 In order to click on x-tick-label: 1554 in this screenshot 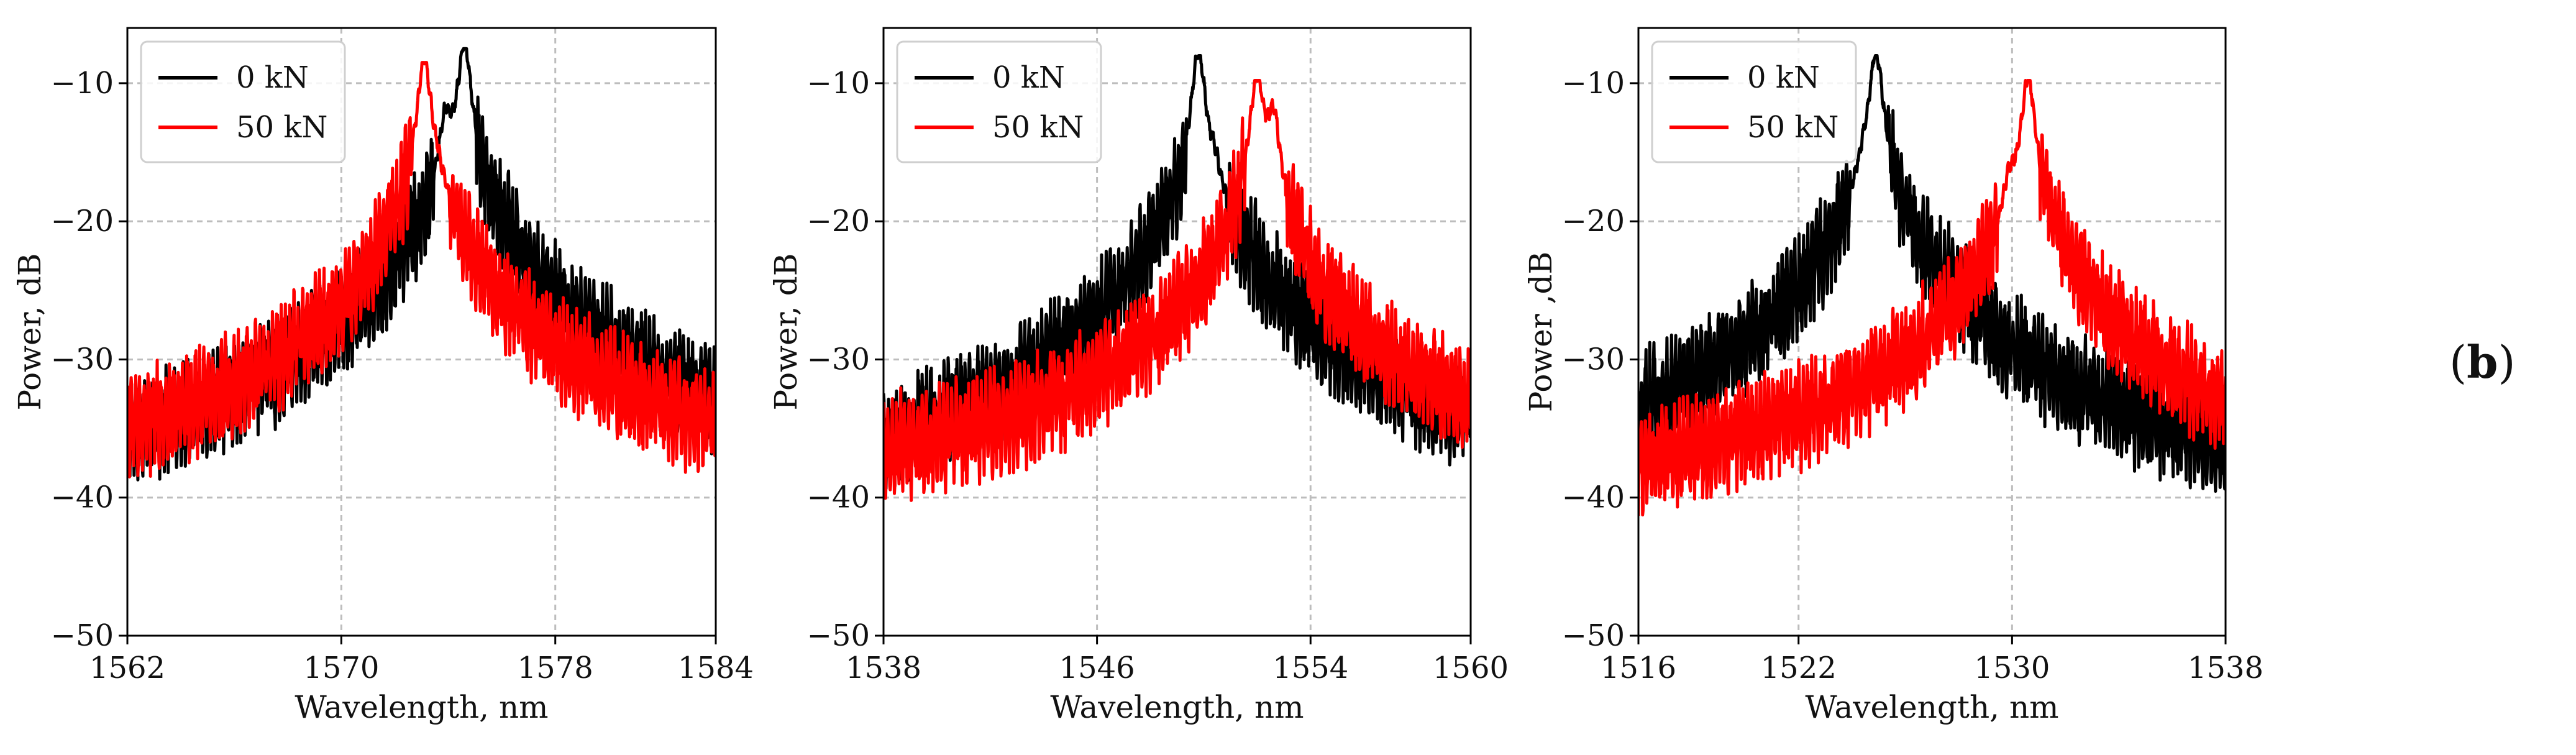, I will do `click(1310, 668)`.